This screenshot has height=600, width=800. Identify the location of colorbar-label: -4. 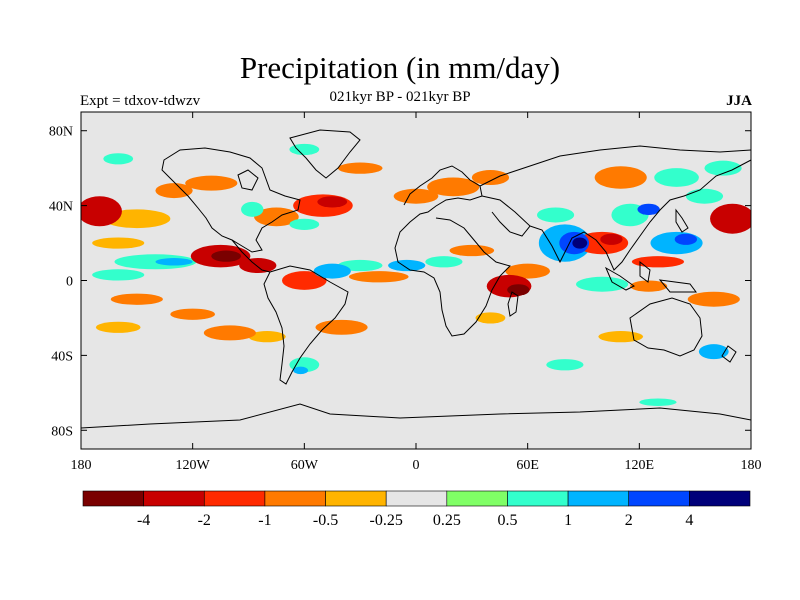
(143, 520).